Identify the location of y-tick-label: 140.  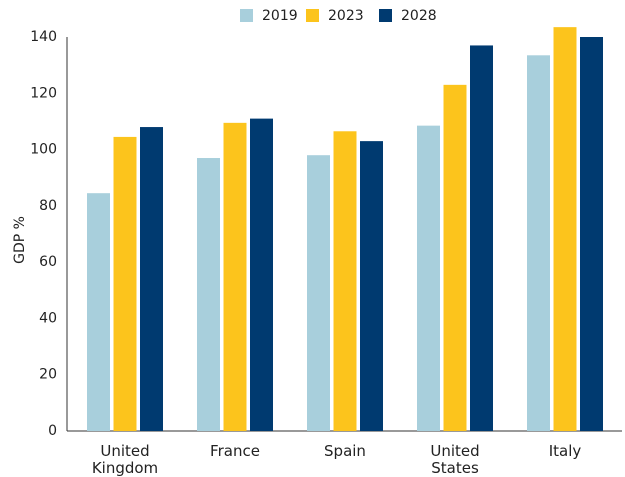
(43, 37).